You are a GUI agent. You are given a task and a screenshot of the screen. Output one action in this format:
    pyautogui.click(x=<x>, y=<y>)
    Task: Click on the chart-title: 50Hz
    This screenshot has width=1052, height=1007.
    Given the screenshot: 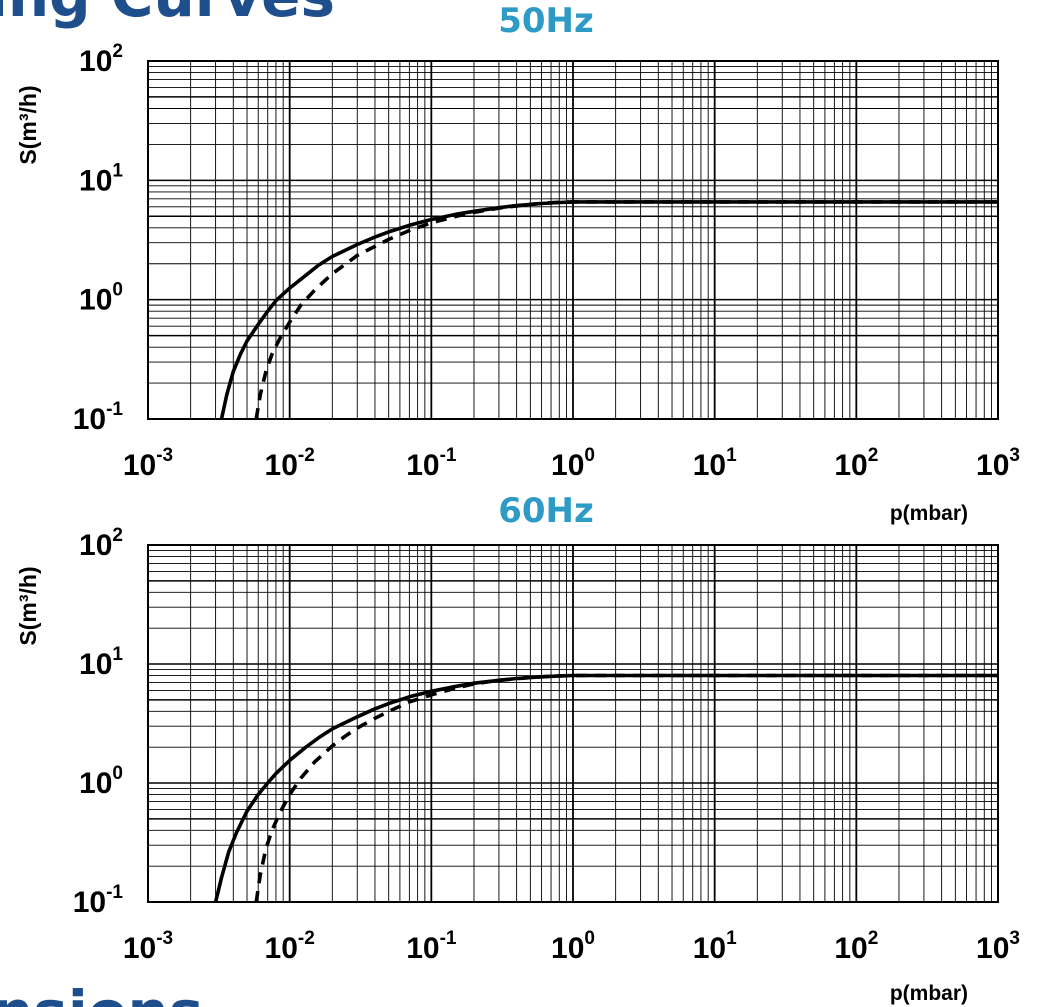 What is the action you would take?
    pyautogui.click(x=546, y=21)
    